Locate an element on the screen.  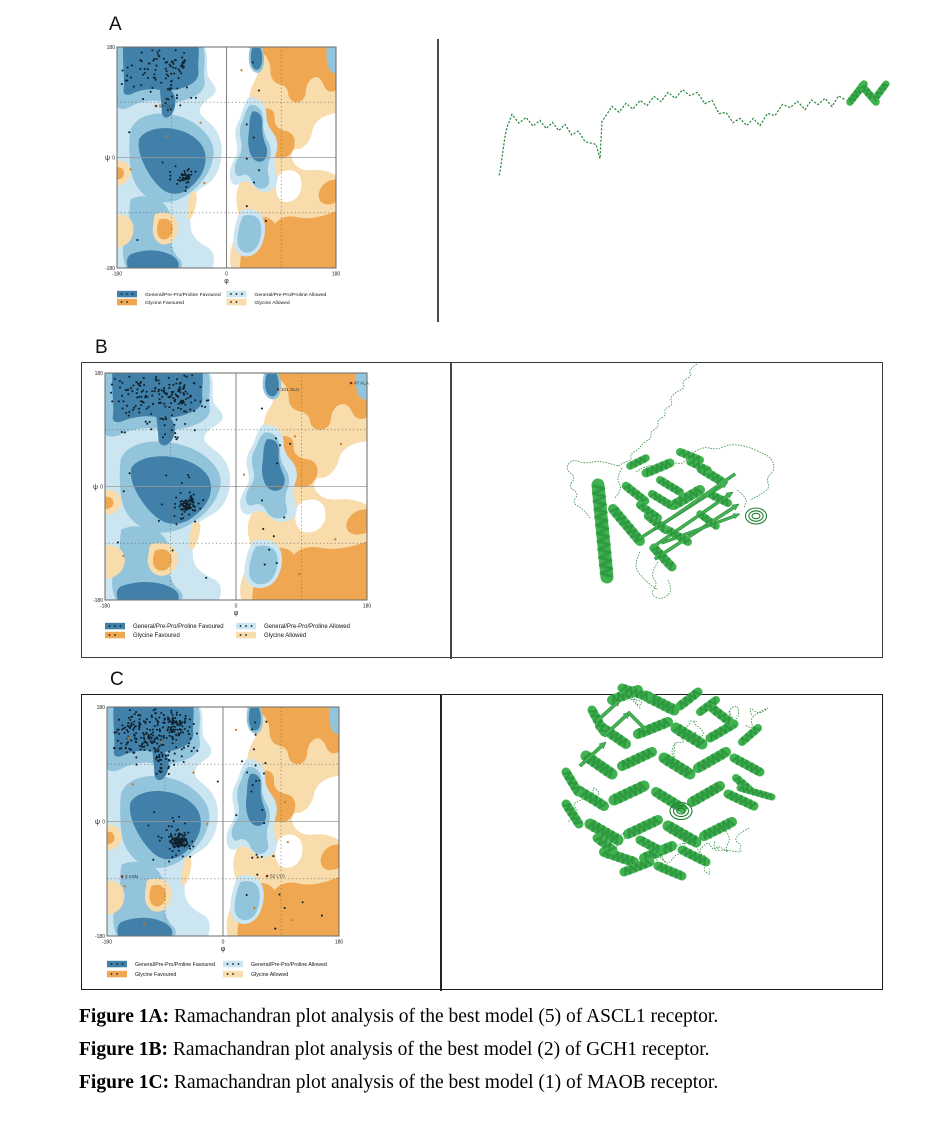
svg-text: 47 ALA is located at coordinates (362, 383).